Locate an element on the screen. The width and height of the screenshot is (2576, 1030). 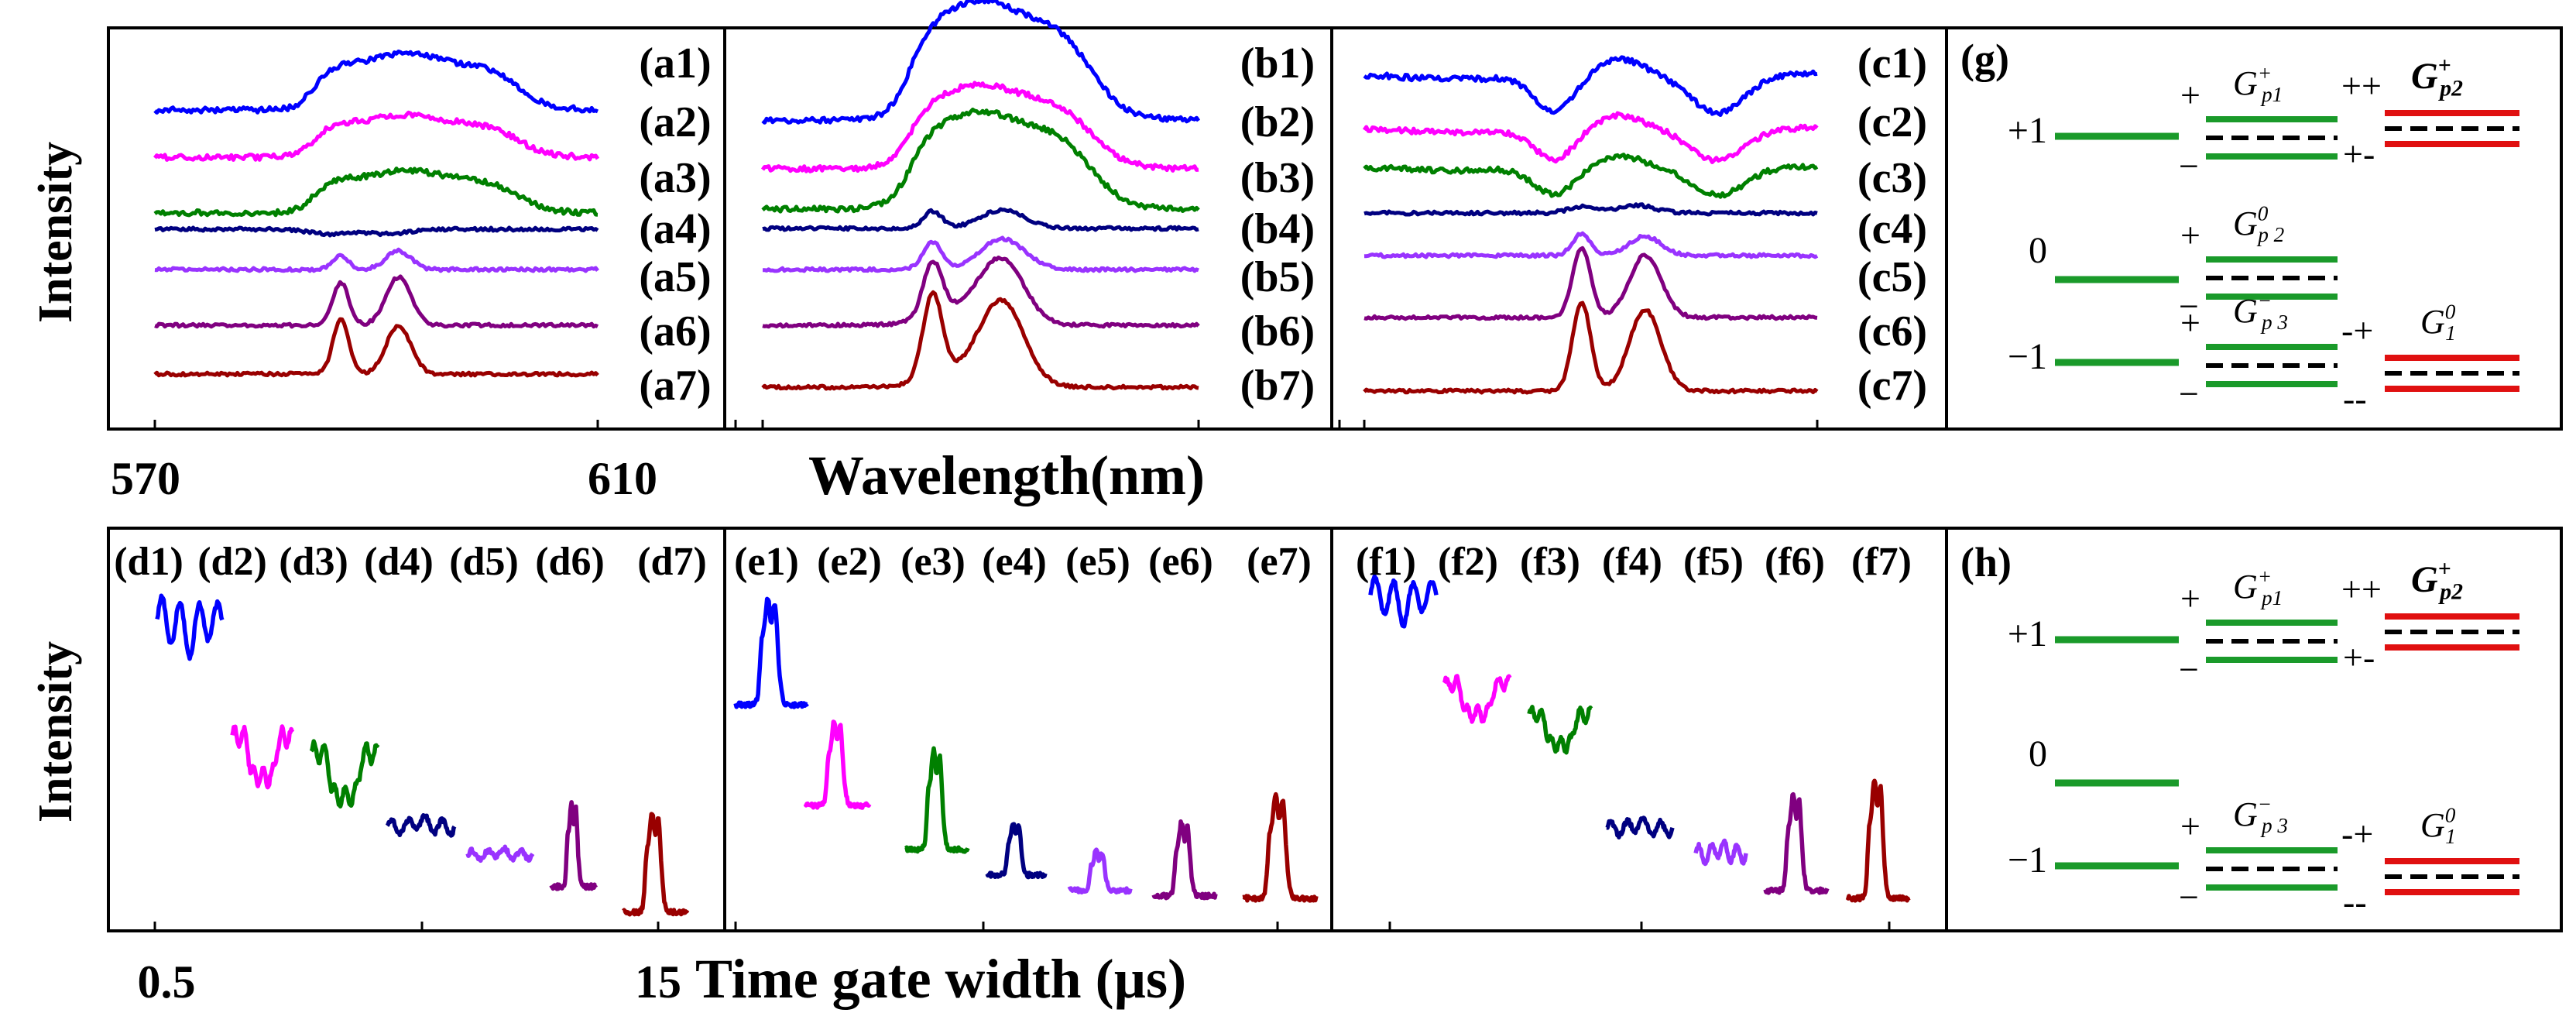
panel-label-f3: (f3) is located at coordinates (1550, 562).